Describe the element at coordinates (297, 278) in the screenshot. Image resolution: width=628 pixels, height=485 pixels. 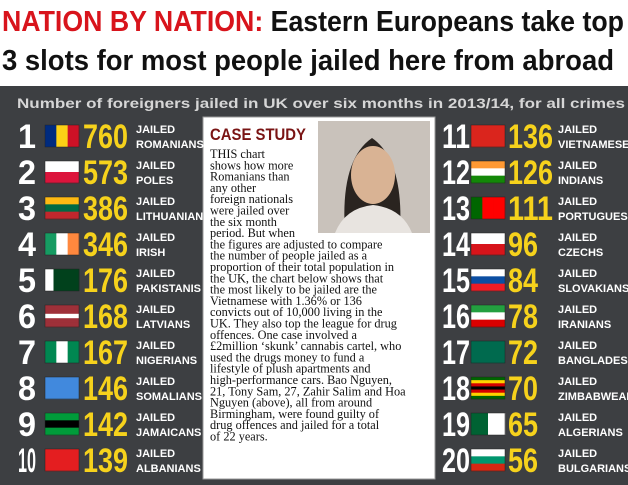
I see `case-study-line: the UK, the chart below shows that` at that location.